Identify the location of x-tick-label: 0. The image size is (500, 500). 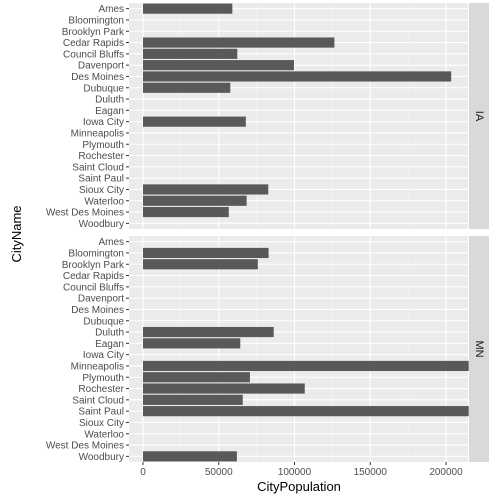
(143, 472).